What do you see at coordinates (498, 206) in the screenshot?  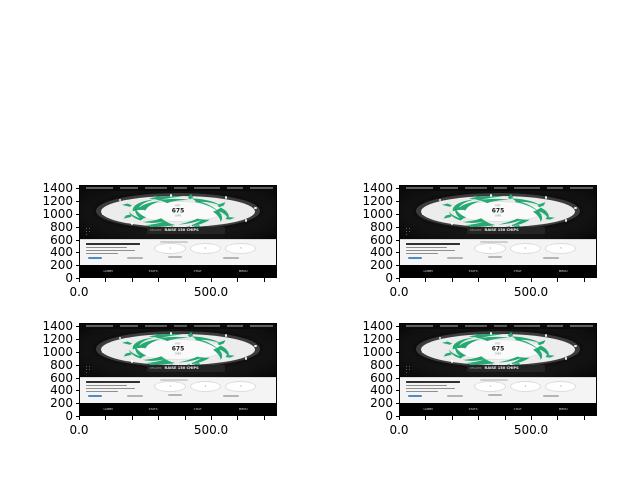 I see `pot-title-label: POT` at bounding box center [498, 206].